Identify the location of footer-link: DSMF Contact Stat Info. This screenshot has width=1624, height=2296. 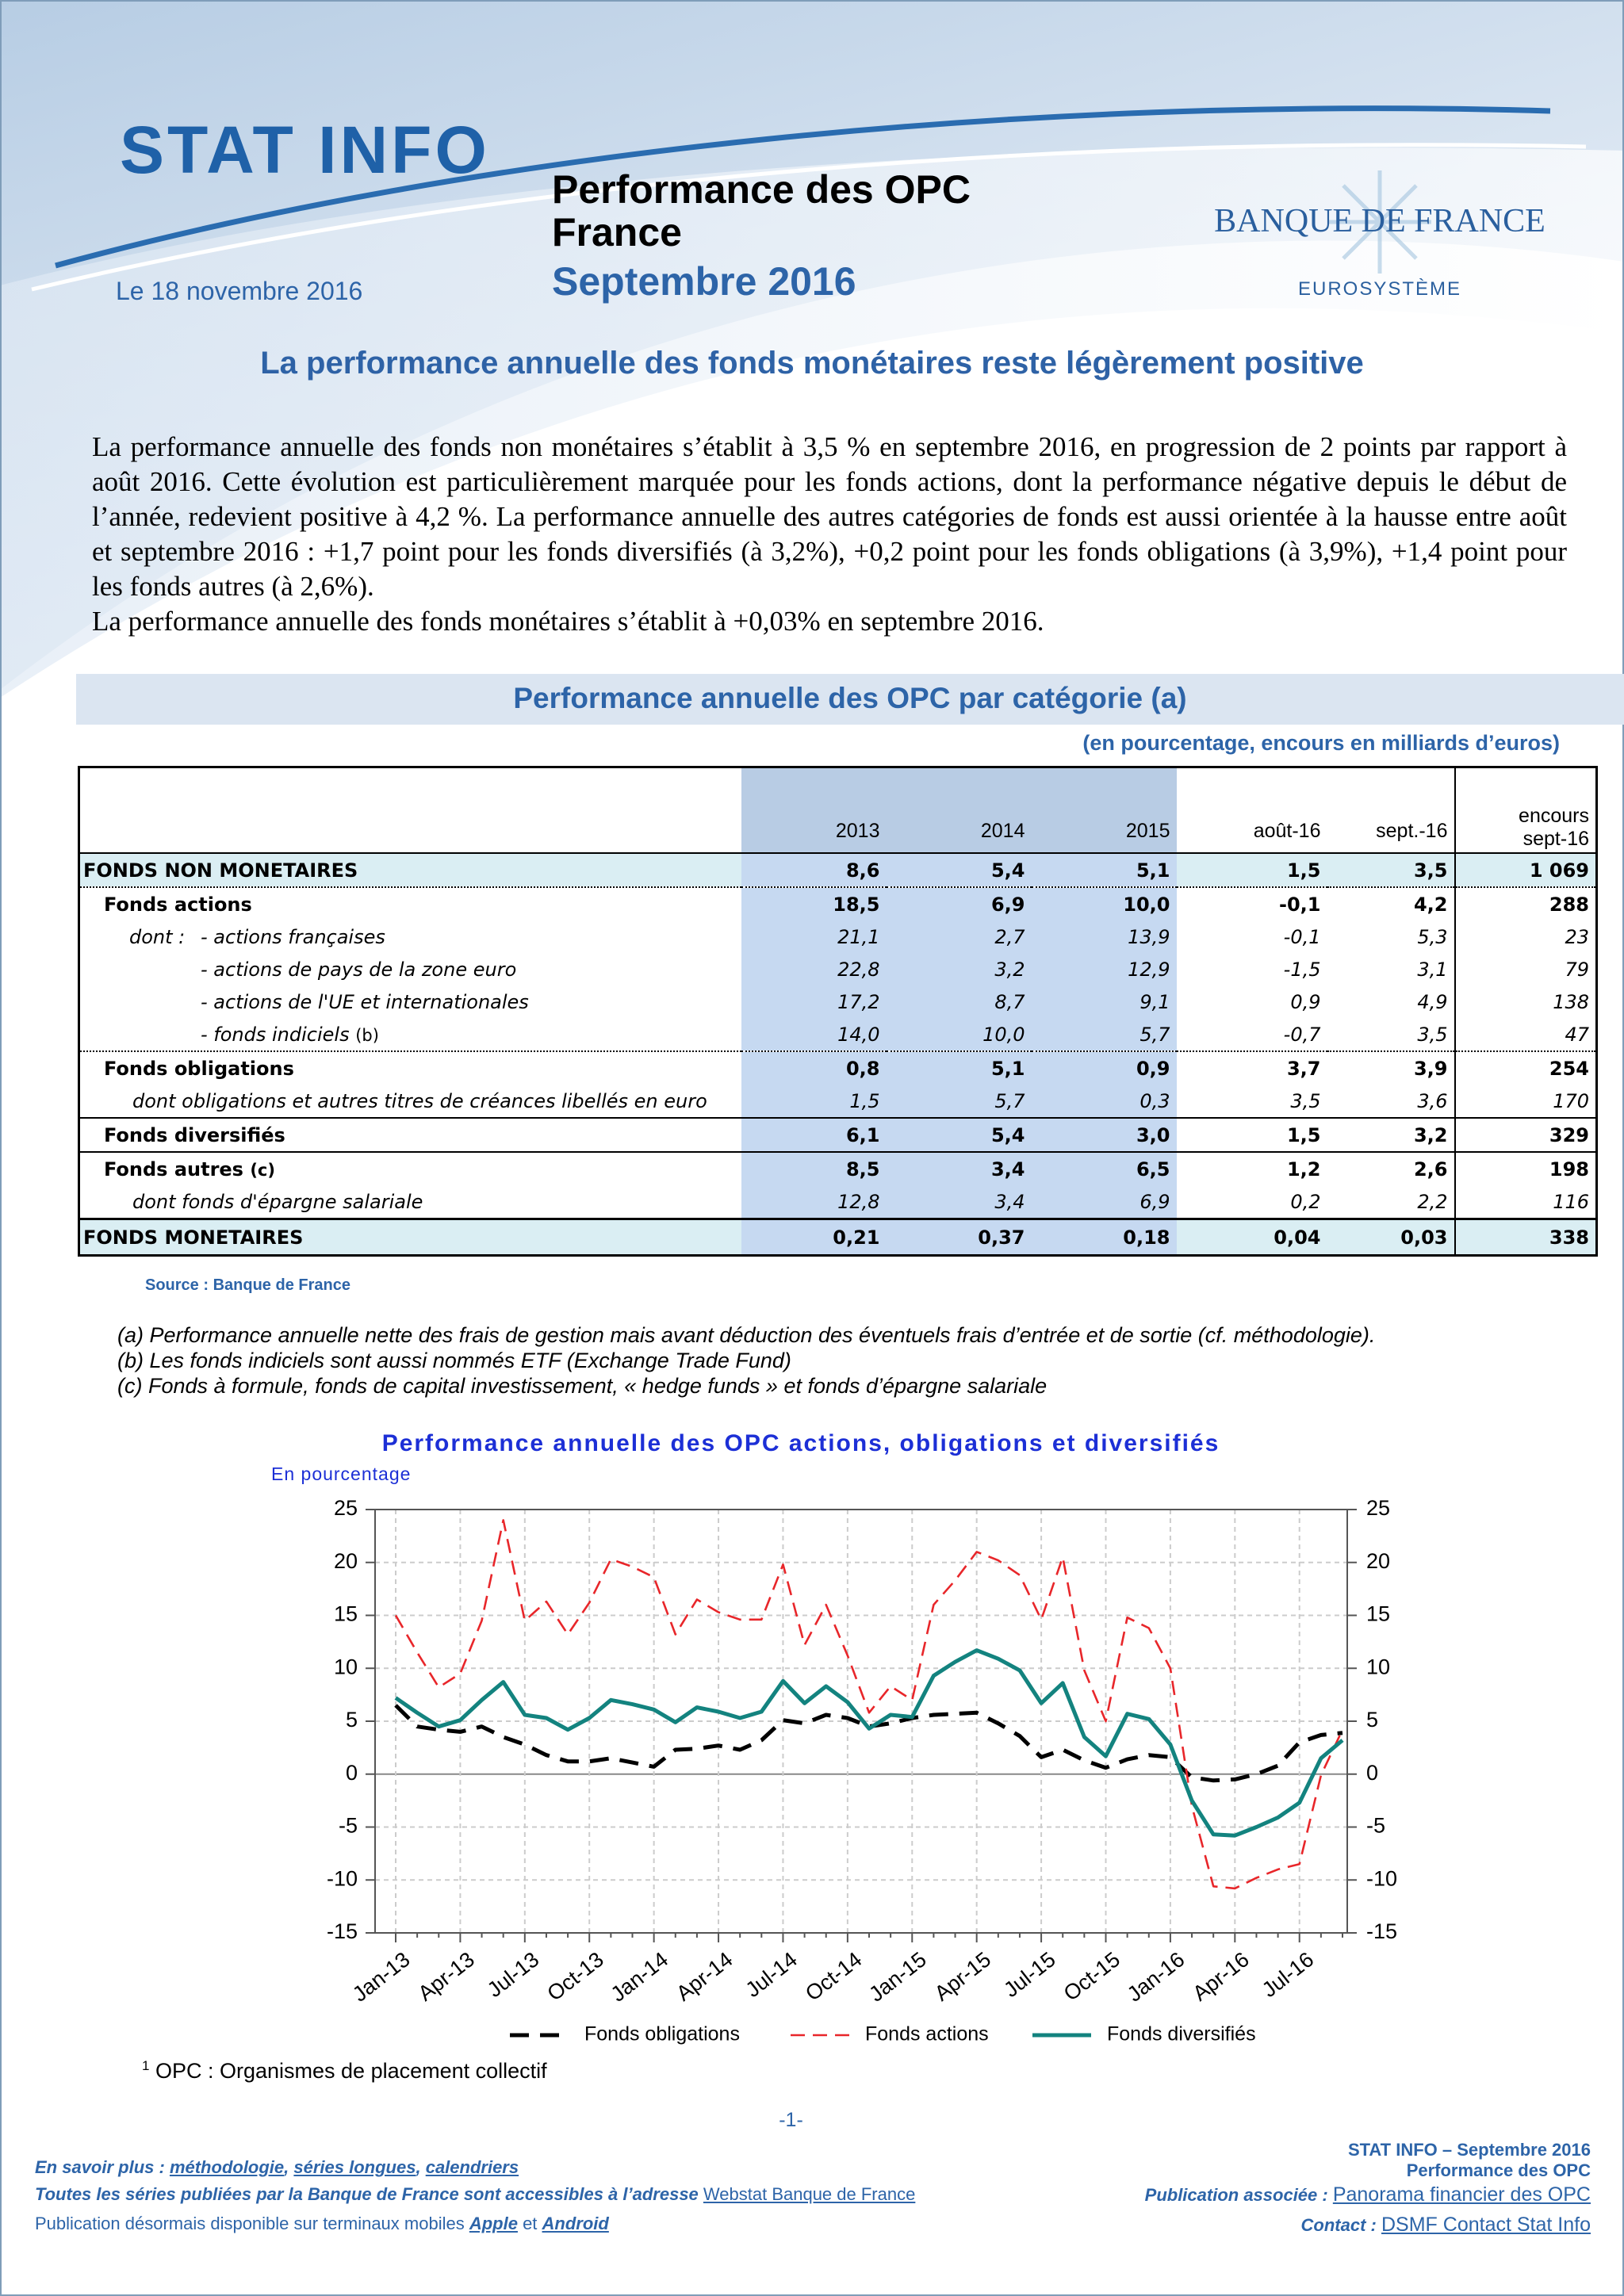
(1486, 2225).